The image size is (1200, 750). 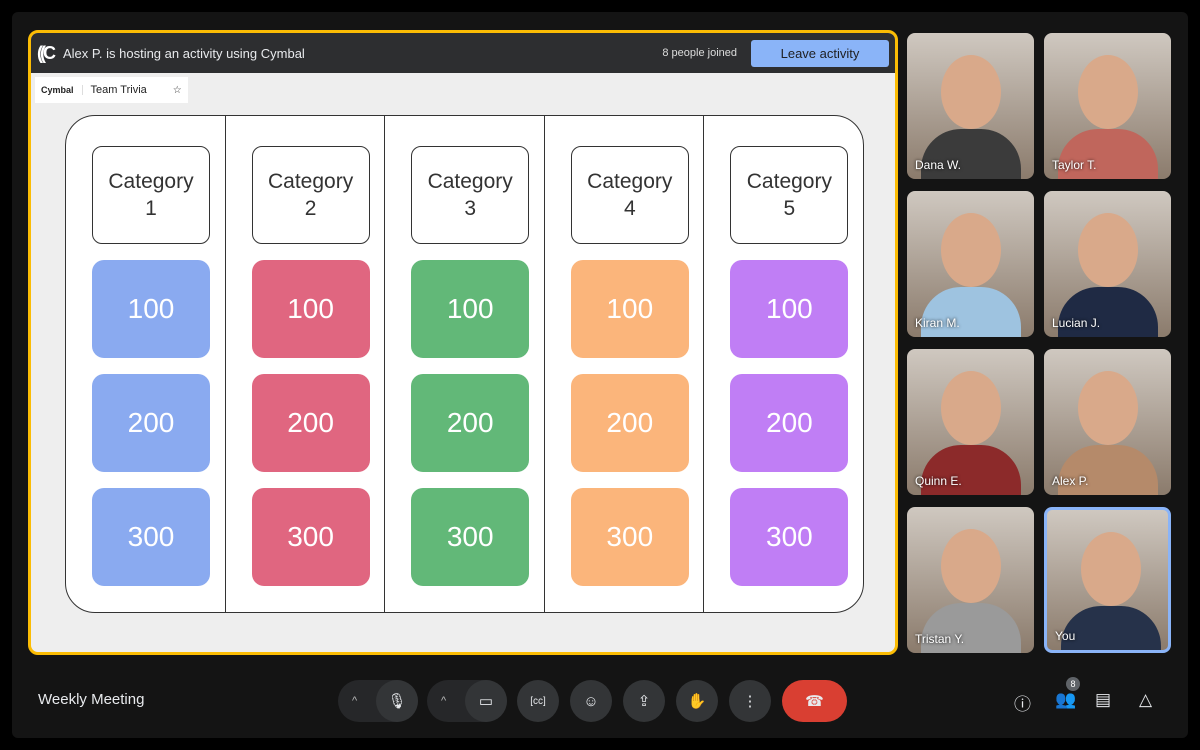 I want to click on participant-tile: Dana W., so click(x=970, y=106).